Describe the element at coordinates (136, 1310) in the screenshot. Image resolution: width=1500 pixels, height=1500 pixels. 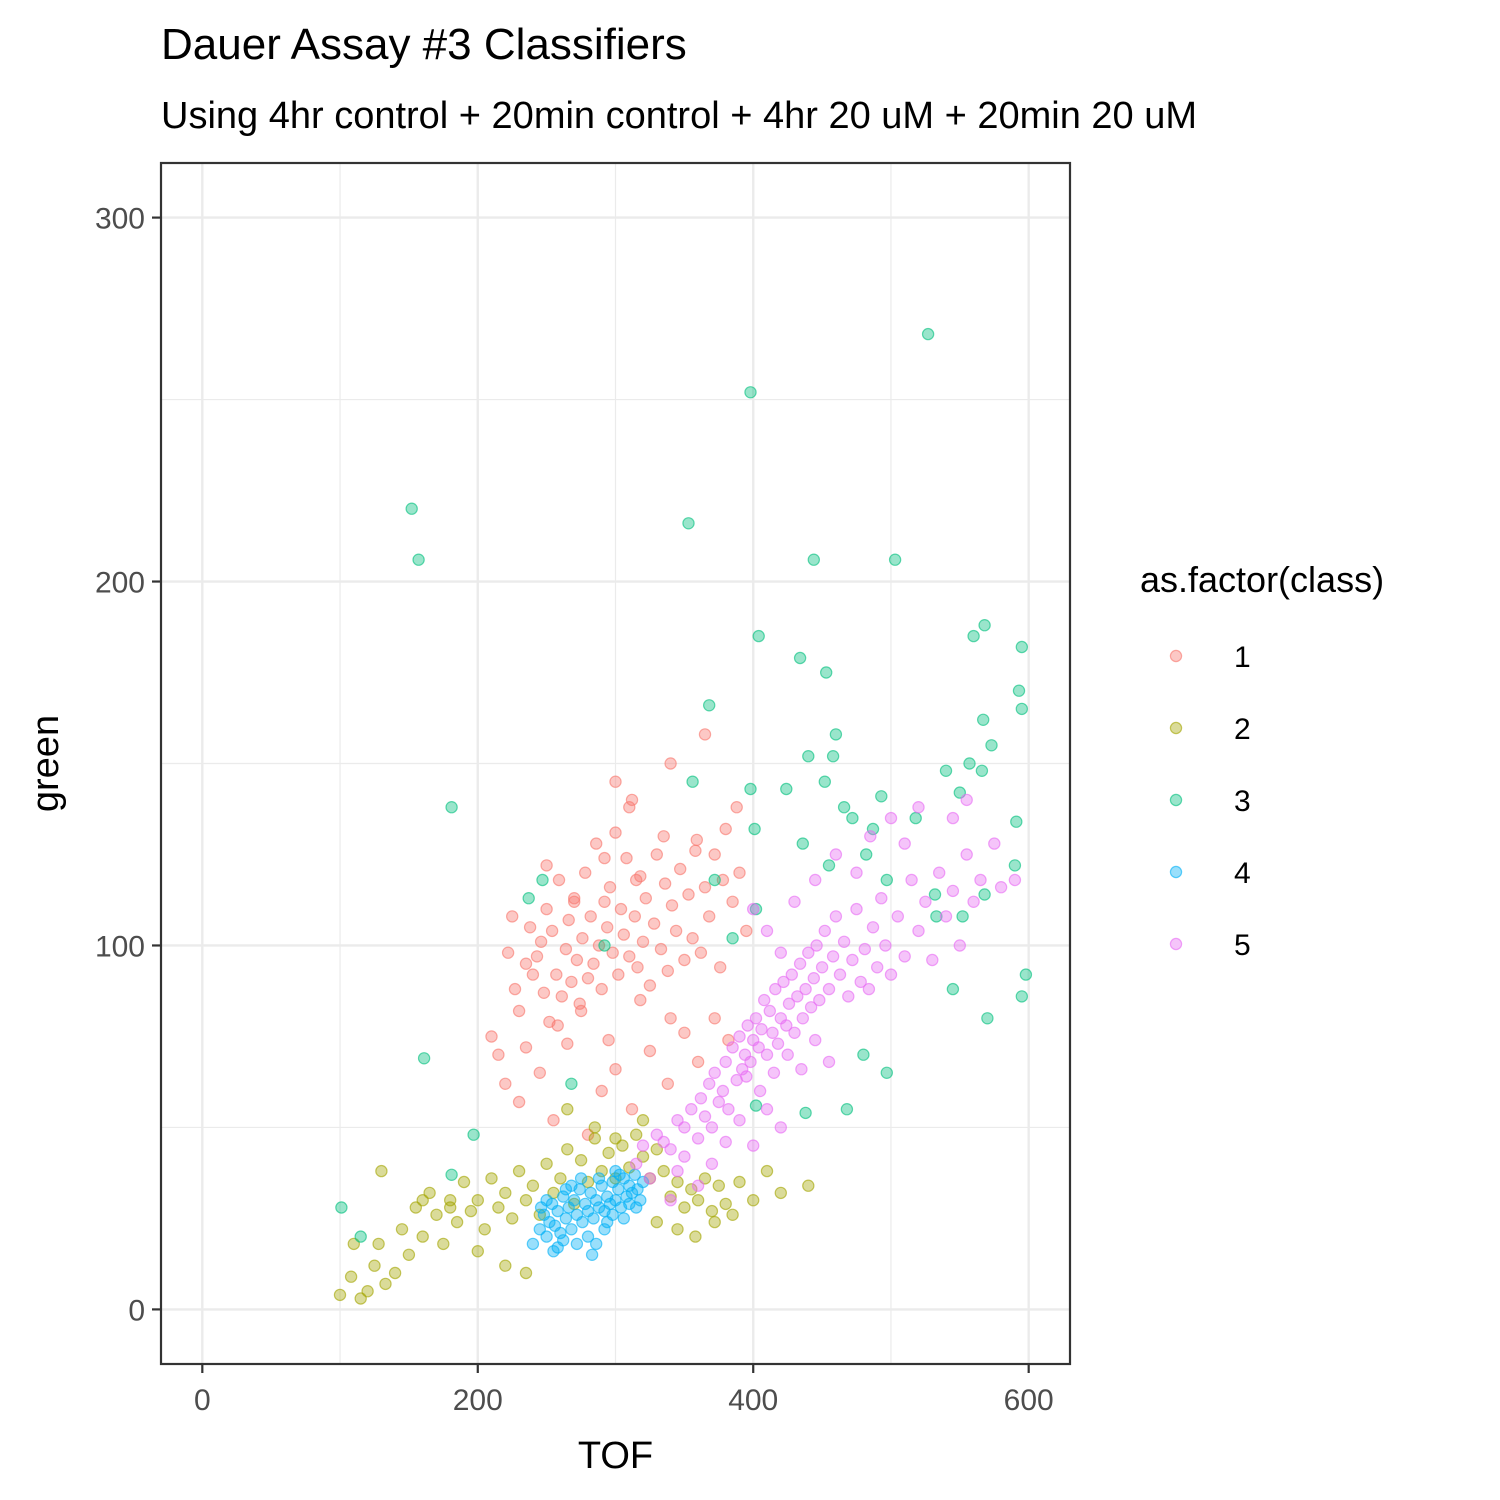
I see `y-tick-label: 0` at that location.